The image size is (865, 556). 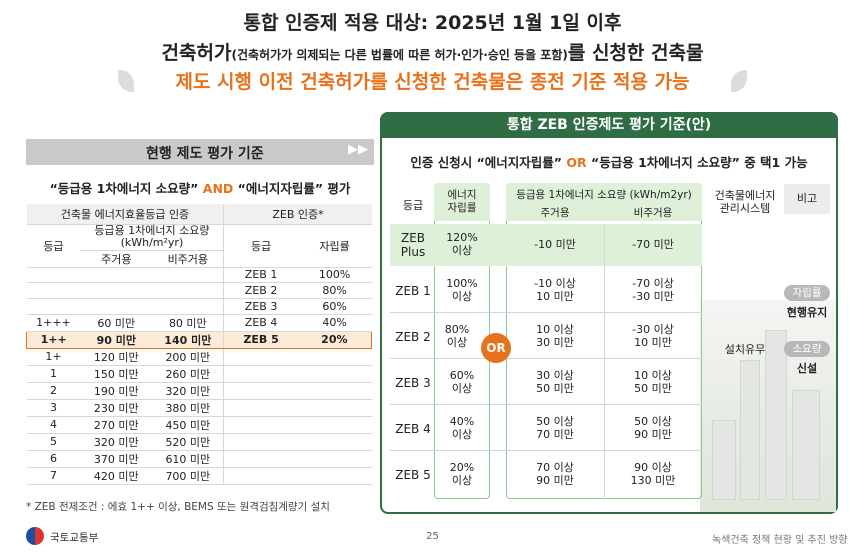 I want to click on subtitle-energy: “등급용 1차에너지 소요량” 중 택1 가능, so click(x=699, y=162).